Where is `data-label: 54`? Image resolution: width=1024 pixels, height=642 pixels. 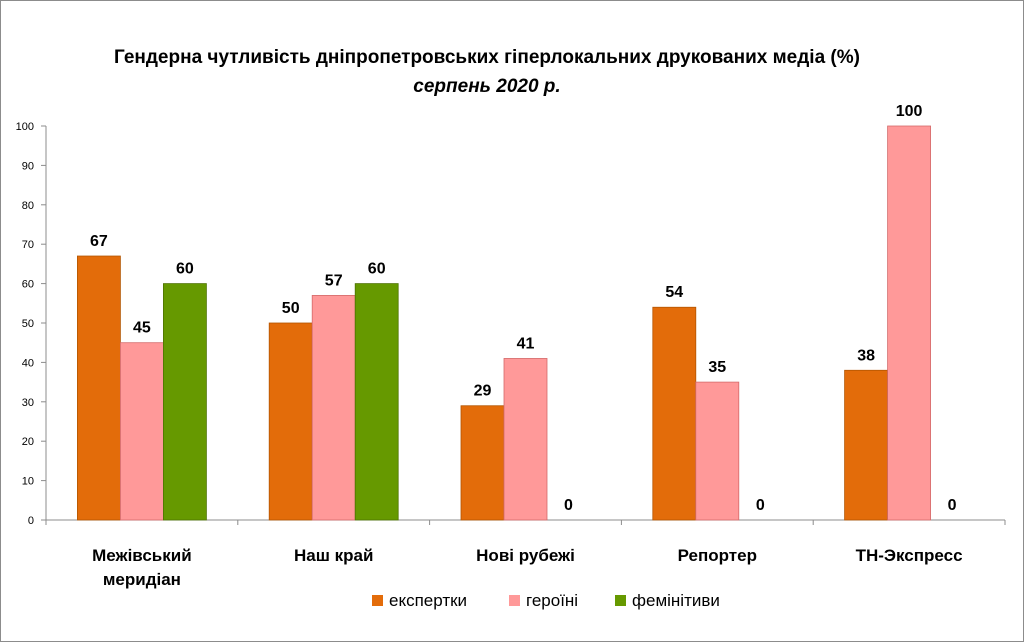
data-label: 54 is located at coordinates (674, 292).